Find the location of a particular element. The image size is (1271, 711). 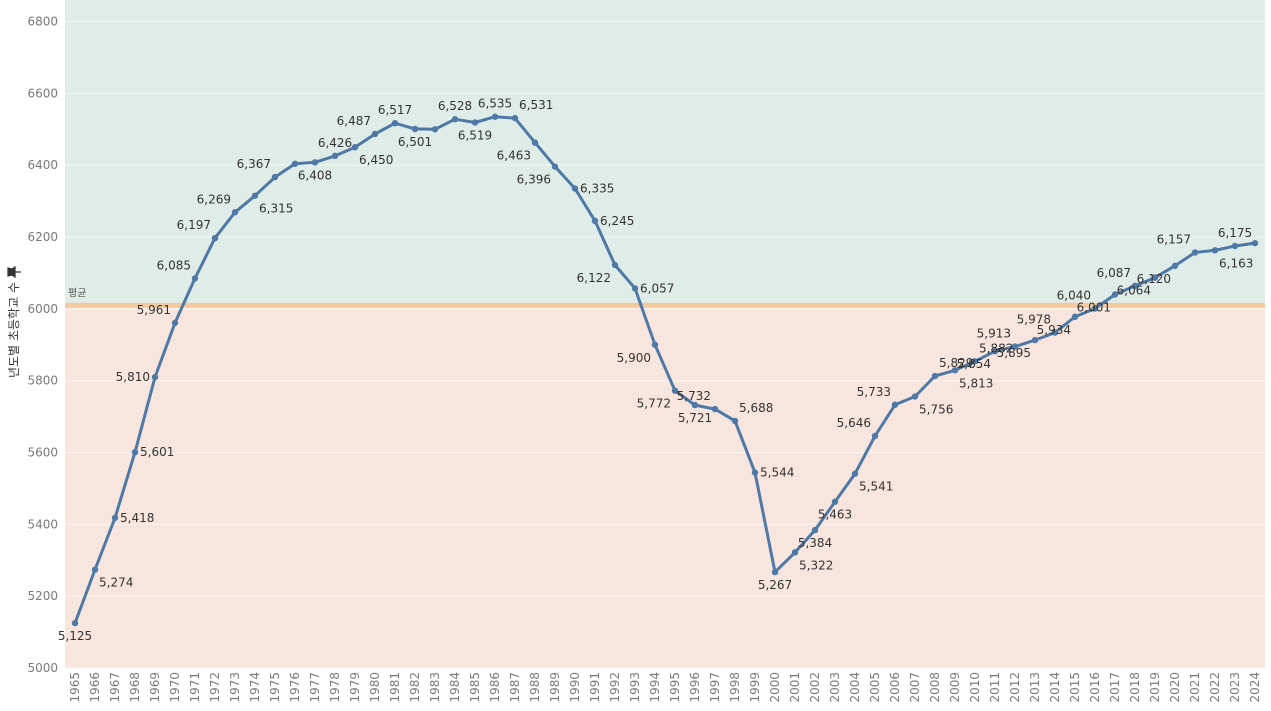

data-label: 6,064 is located at coordinates (1134, 291).